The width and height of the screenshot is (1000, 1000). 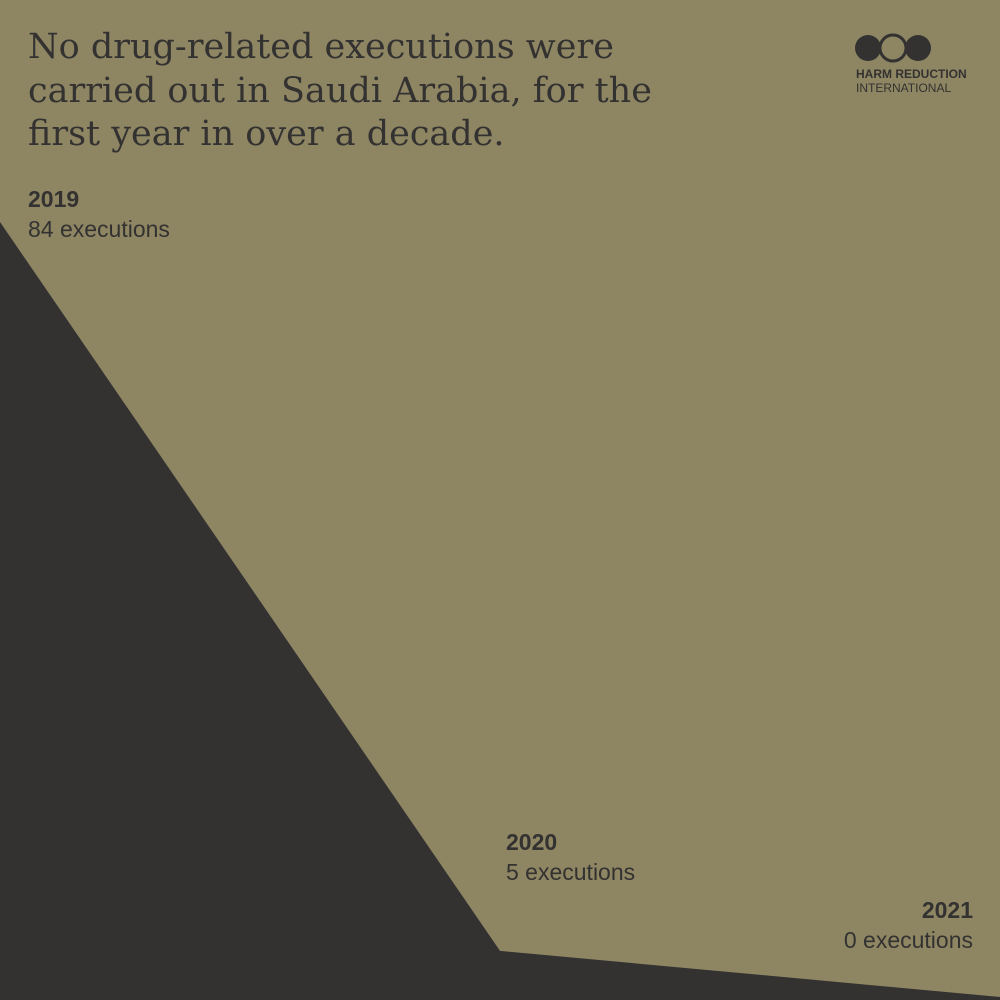 I want to click on logo-text: HARM REDUCTION, so click(x=911, y=74).